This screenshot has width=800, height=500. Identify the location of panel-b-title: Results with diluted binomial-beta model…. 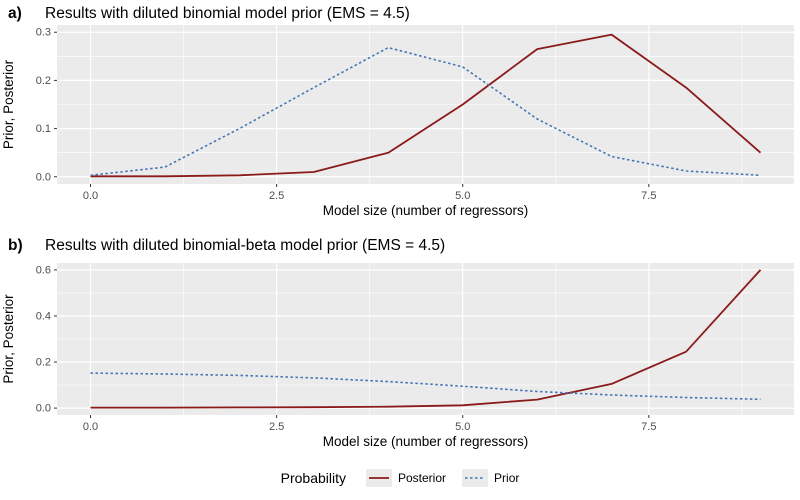
(245, 245).